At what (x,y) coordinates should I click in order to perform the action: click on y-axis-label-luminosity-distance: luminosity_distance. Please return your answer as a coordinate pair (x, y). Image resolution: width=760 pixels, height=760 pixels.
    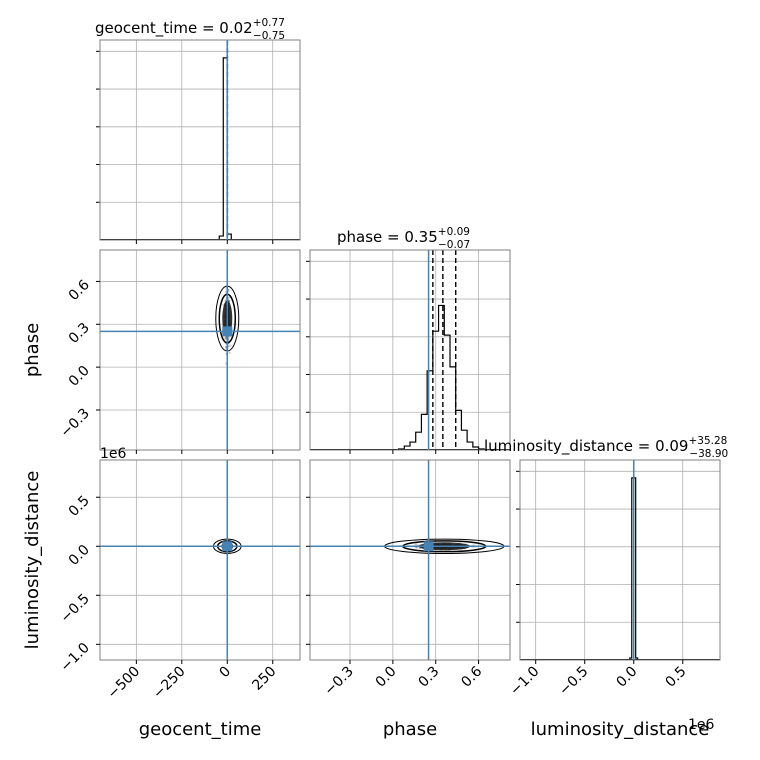
    Looking at the image, I should click on (32, 560).